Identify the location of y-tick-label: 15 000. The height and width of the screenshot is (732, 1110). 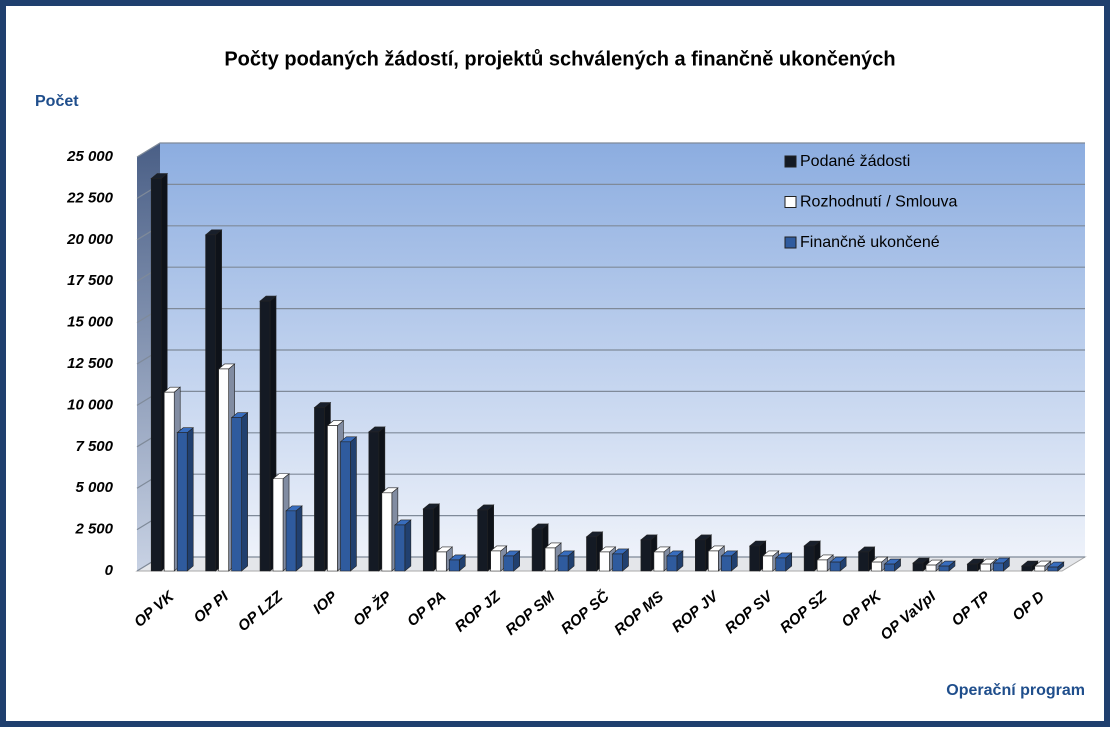
(90, 322).